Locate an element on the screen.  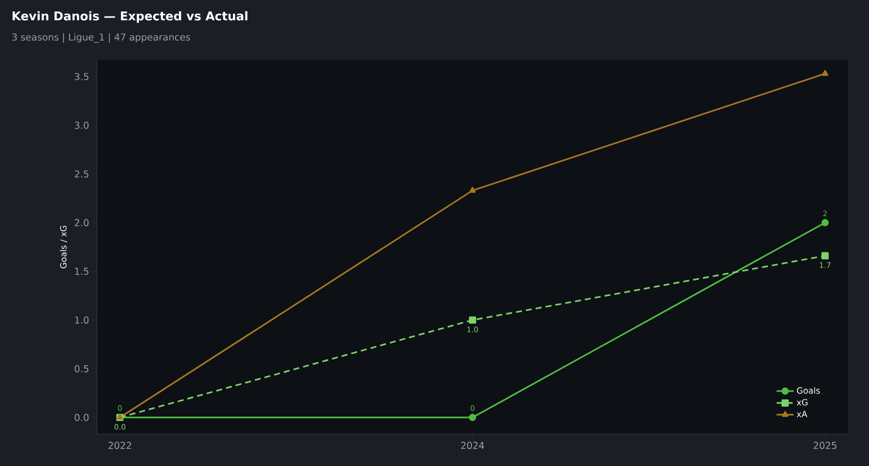
y-tick-label: 2.0 is located at coordinates (81, 222).